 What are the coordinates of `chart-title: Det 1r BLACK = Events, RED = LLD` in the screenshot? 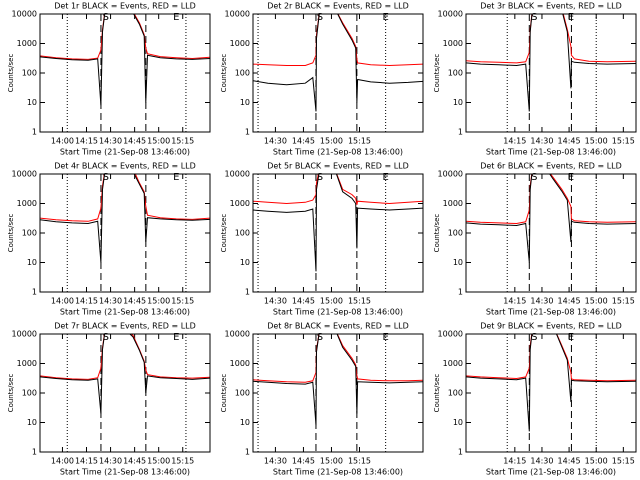 It's located at (125, 6).